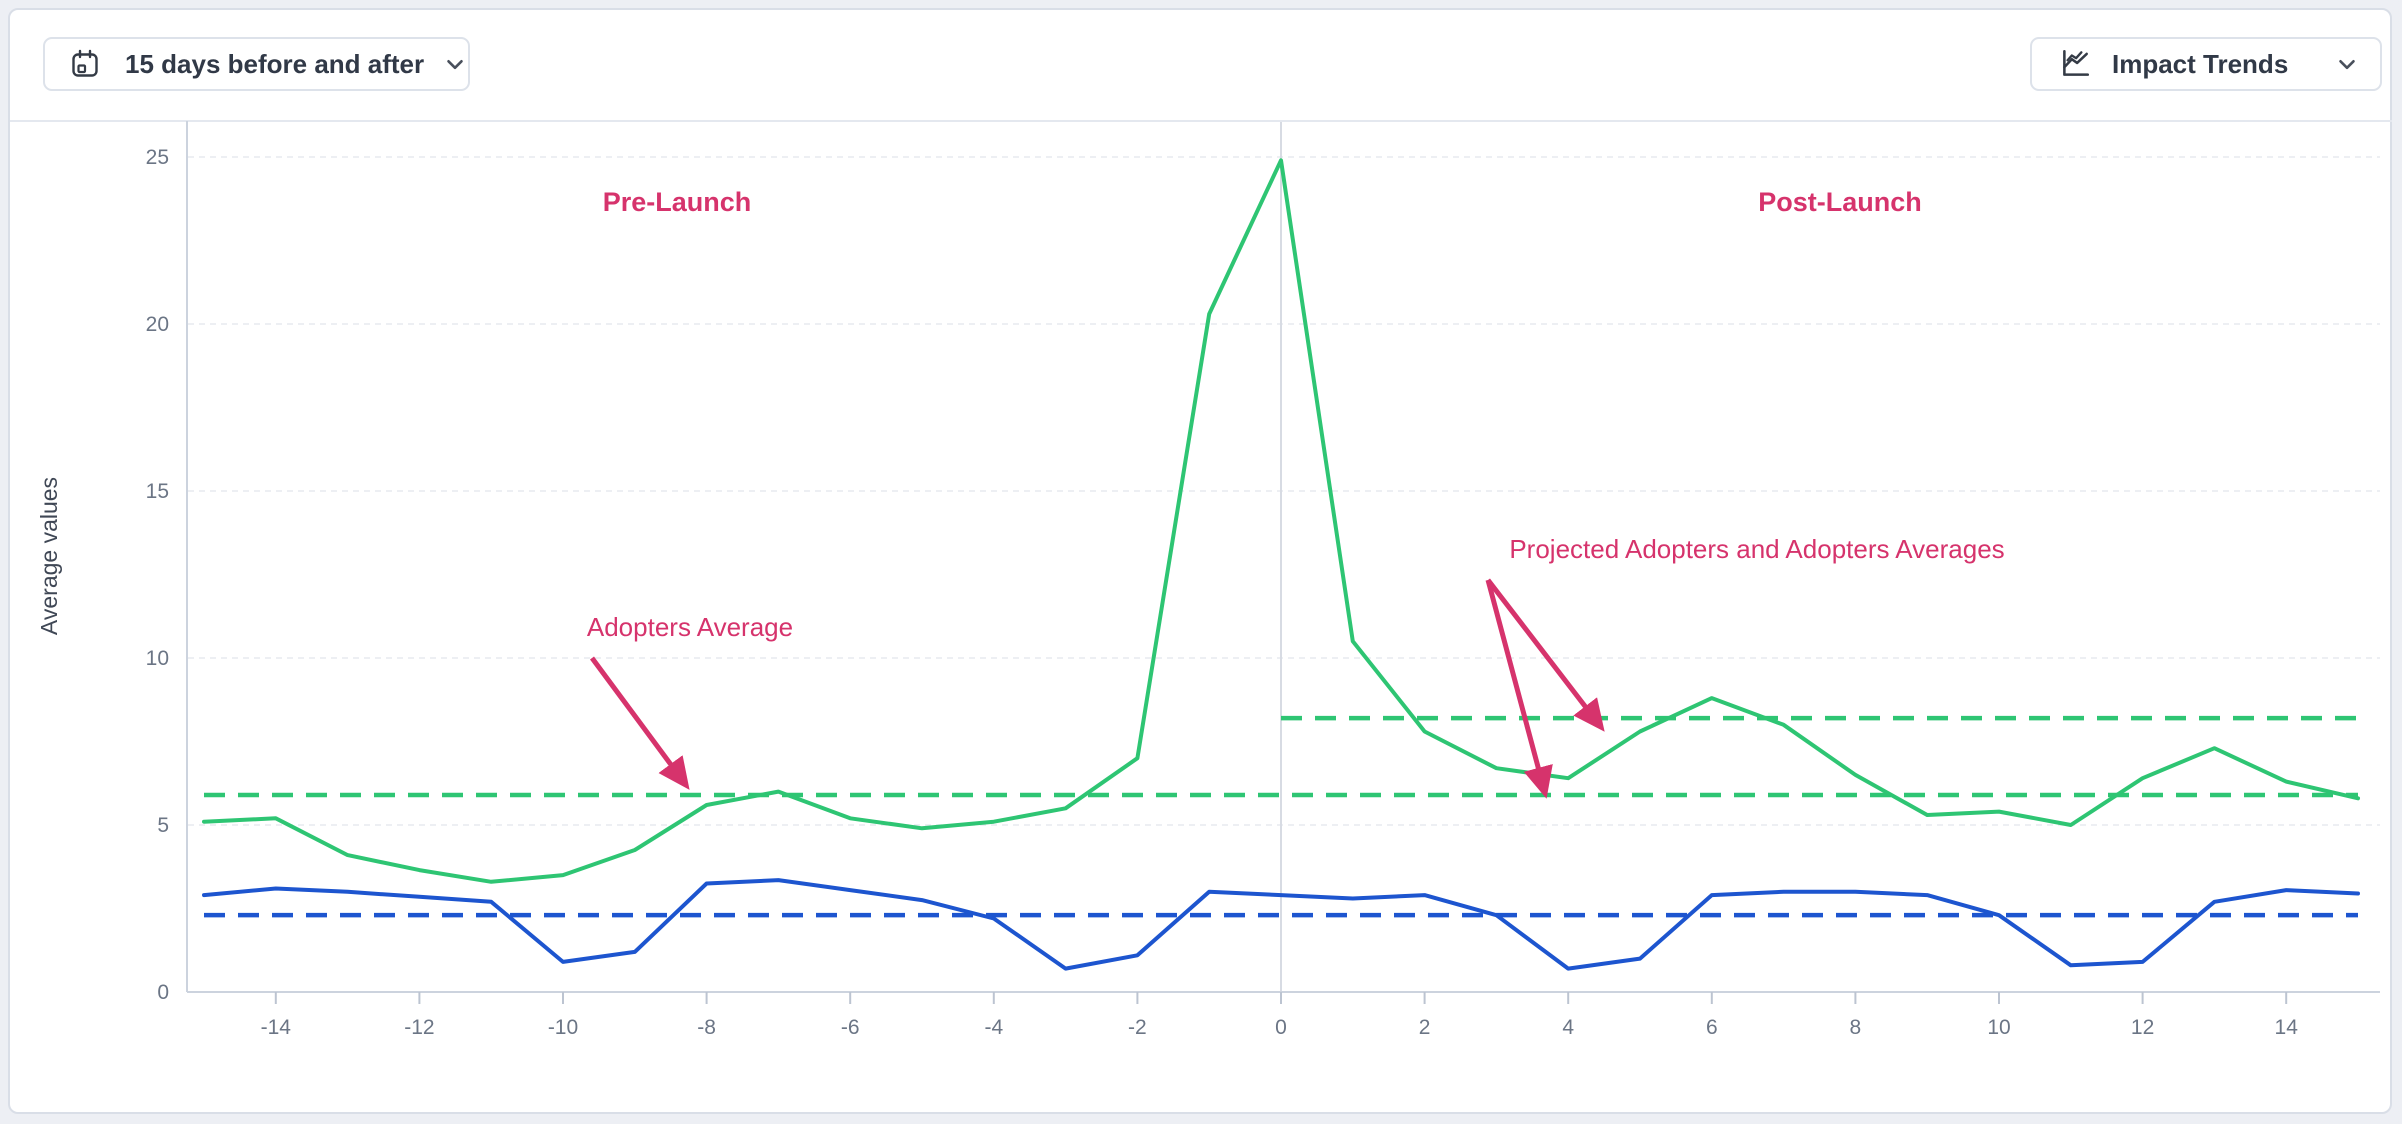 The height and width of the screenshot is (1124, 2402). What do you see at coordinates (2200, 63) in the screenshot?
I see `impact-trends-label: Impact Trends` at bounding box center [2200, 63].